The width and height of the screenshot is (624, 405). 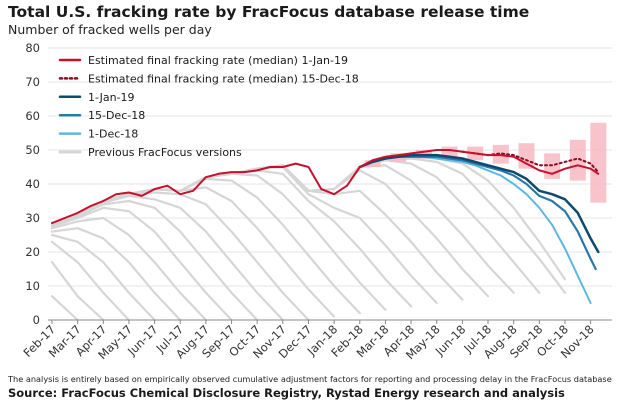 What do you see at coordinates (32, 218) in the screenshot?
I see `y-tick-label: 30` at bounding box center [32, 218].